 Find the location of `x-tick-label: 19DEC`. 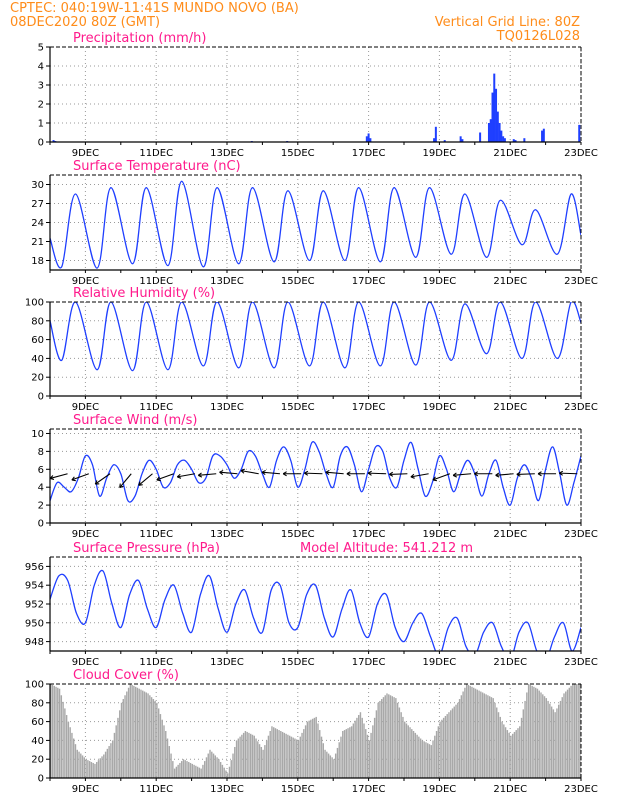

x-tick-label: 19DEC is located at coordinates (440, 153).